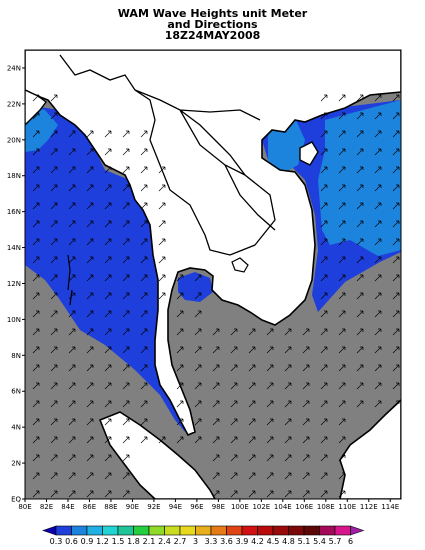 The image size is (425, 550). What do you see at coordinates (157, 455) in the screenshot?
I see `sumatra-island` at bounding box center [157, 455].